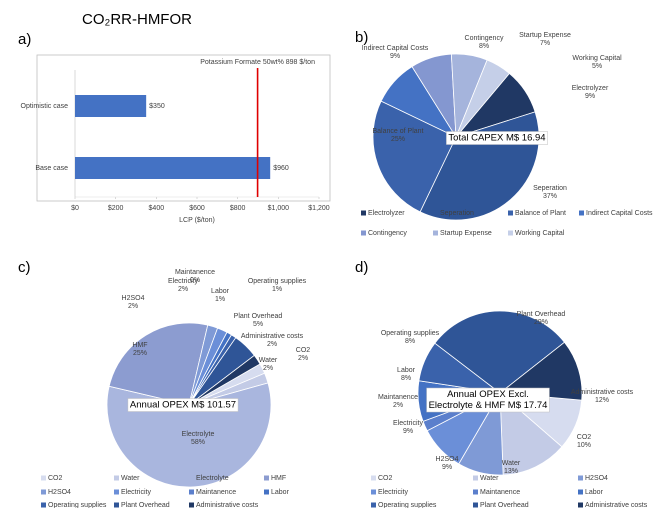 The image size is (654, 508). Describe the element at coordinates (511, 463) in the screenshot. I see `slice-label: Water` at that location.